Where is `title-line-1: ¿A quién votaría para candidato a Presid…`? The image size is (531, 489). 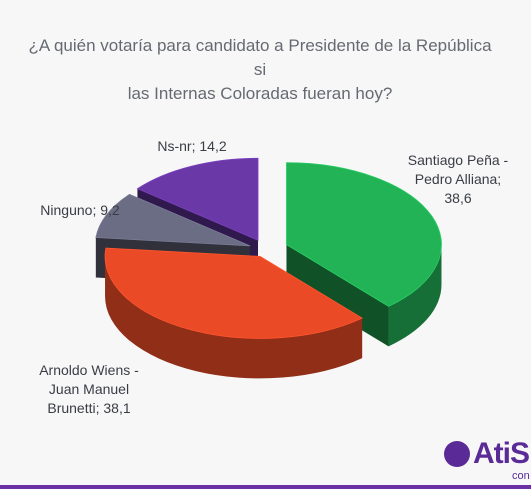
title-line-1: ¿A quién votaría para candidato a Presid… is located at coordinates (260, 57).